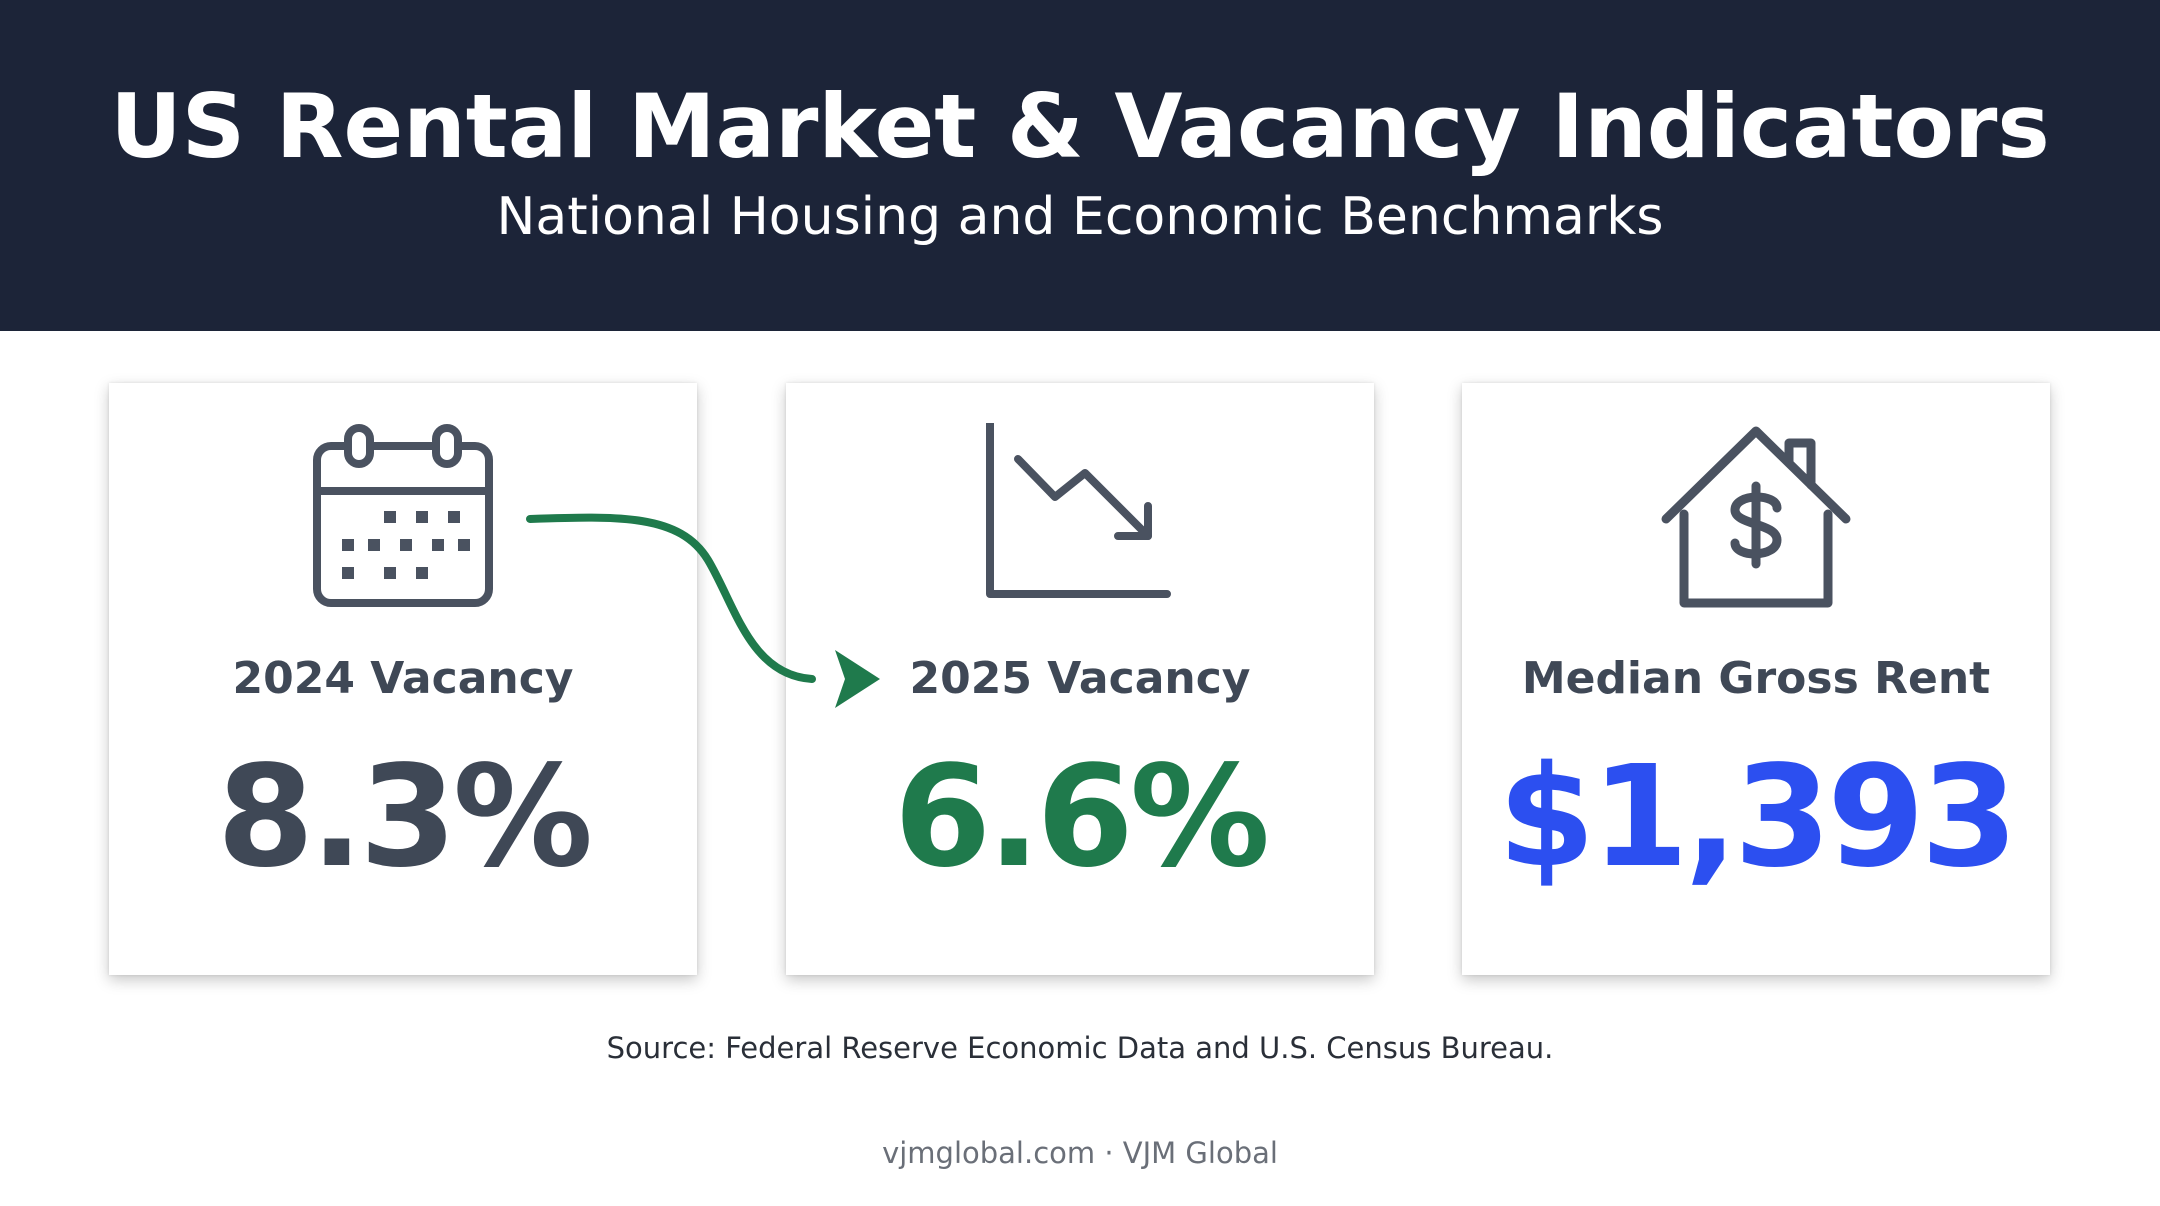 Image resolution: width=2160 pixels, height=1206 pixels. I want to click on card-value: $1,393, so click(1757, 817).